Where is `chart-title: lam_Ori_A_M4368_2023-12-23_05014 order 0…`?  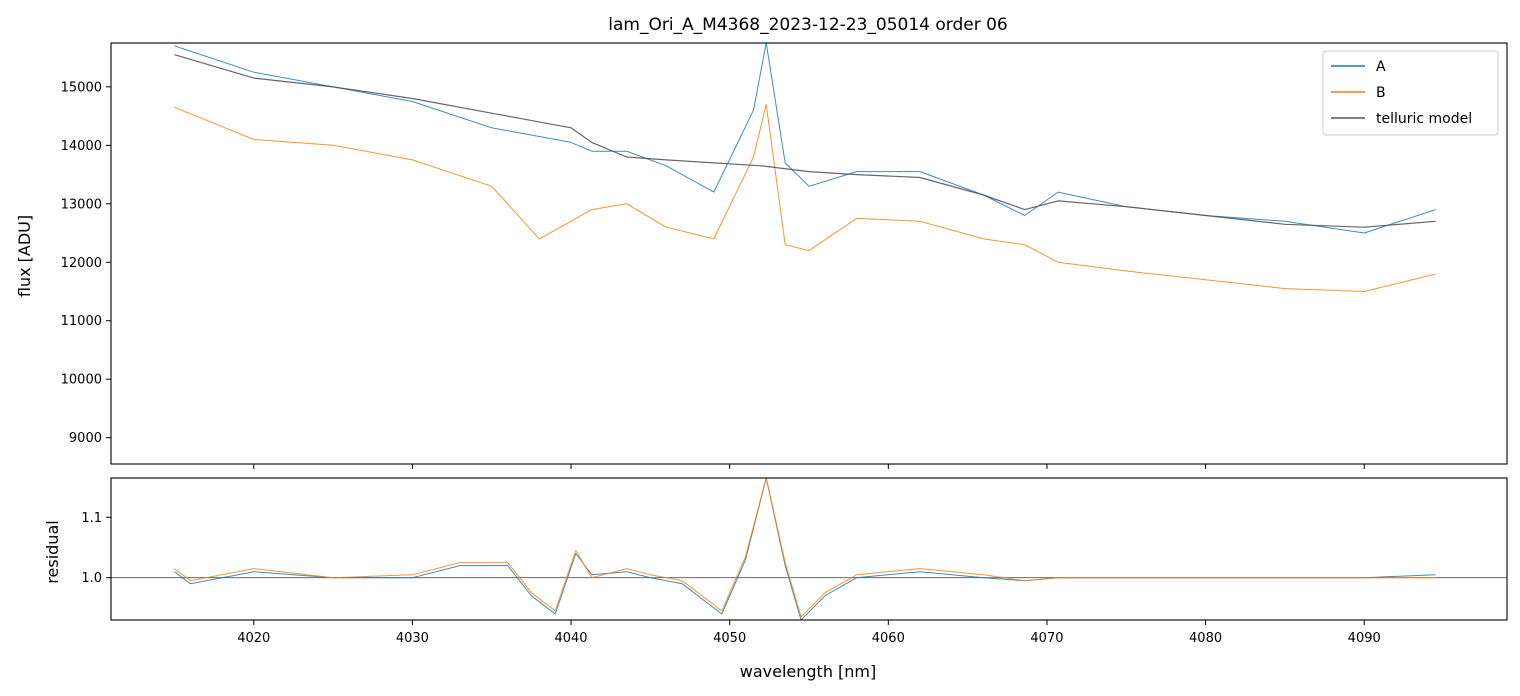 chart-title: lam_Ori_A_M4368_2023-12-23_05014 order 0… is located at coordinates (808, 25).